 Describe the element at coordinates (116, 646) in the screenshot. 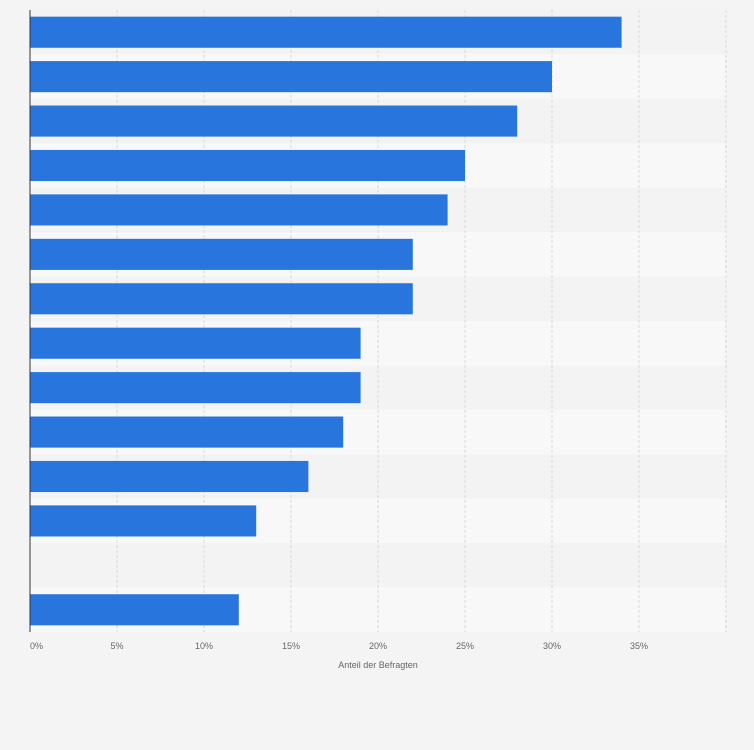

I see `x-tick-label: 5%` at that location.